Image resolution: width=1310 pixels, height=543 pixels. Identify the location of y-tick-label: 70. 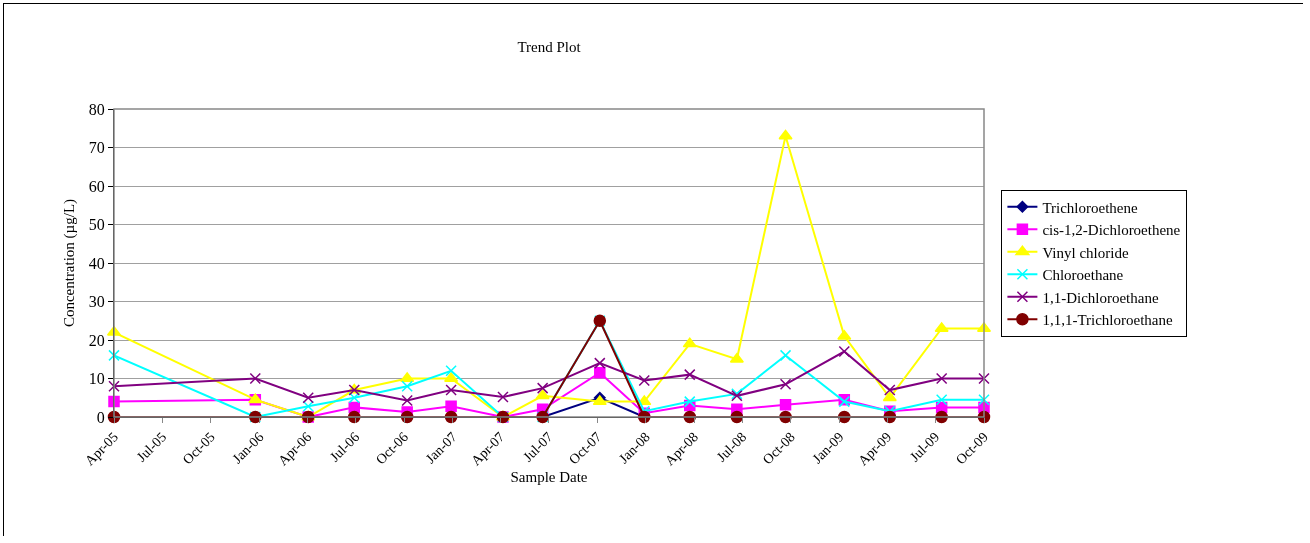
(96, 148).